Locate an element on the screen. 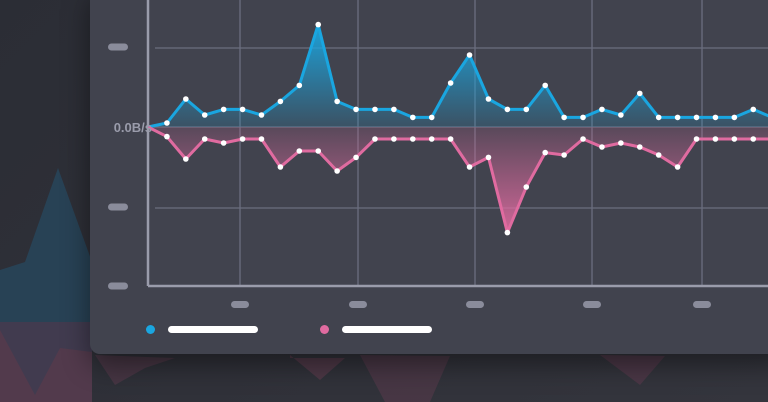 Image resolution: width=768 pixels, height=402 pixels. x-axis-ticks is located at coordinates (471, 304).